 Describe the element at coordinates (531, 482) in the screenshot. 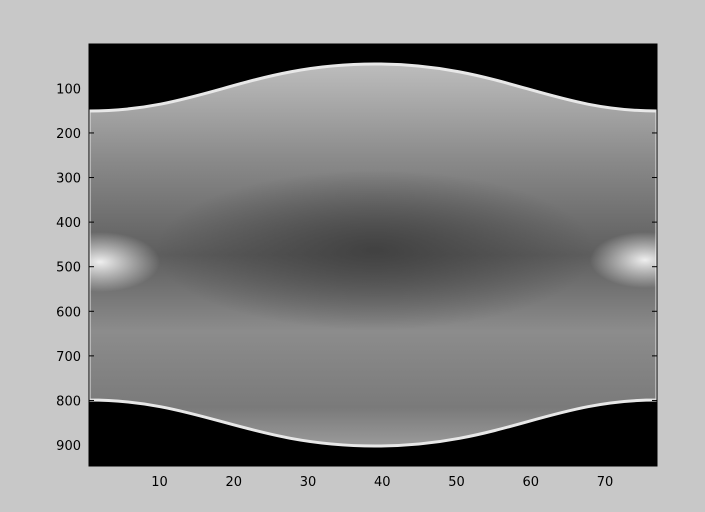

I see `x-tick-label: 60` at that location.